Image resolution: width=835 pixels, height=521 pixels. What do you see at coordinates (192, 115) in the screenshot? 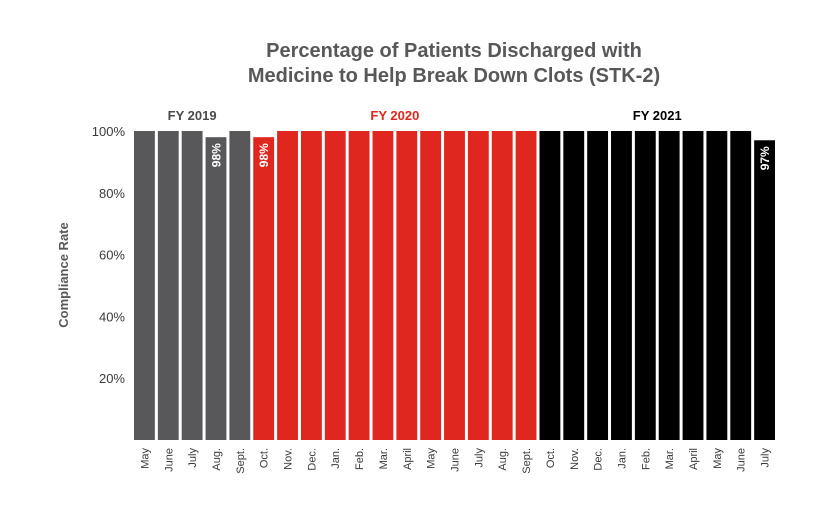
I see `fiscal-year-label: FY 2019` at bounding box center [192, 115].